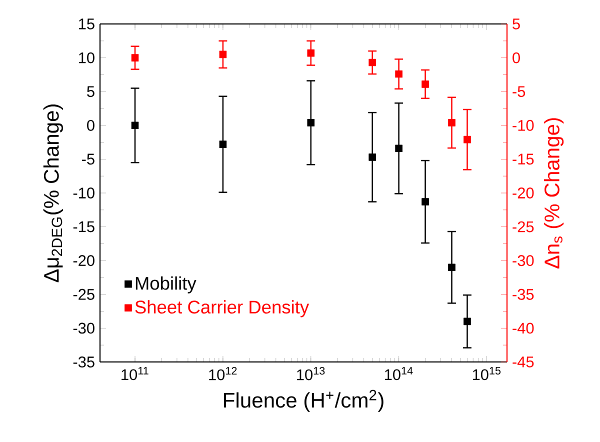 This screenshot has width=600, height=442. Describe the element at coordinates (83, 193) in the screenshot. I see `y-tick-label: -10` at that location.